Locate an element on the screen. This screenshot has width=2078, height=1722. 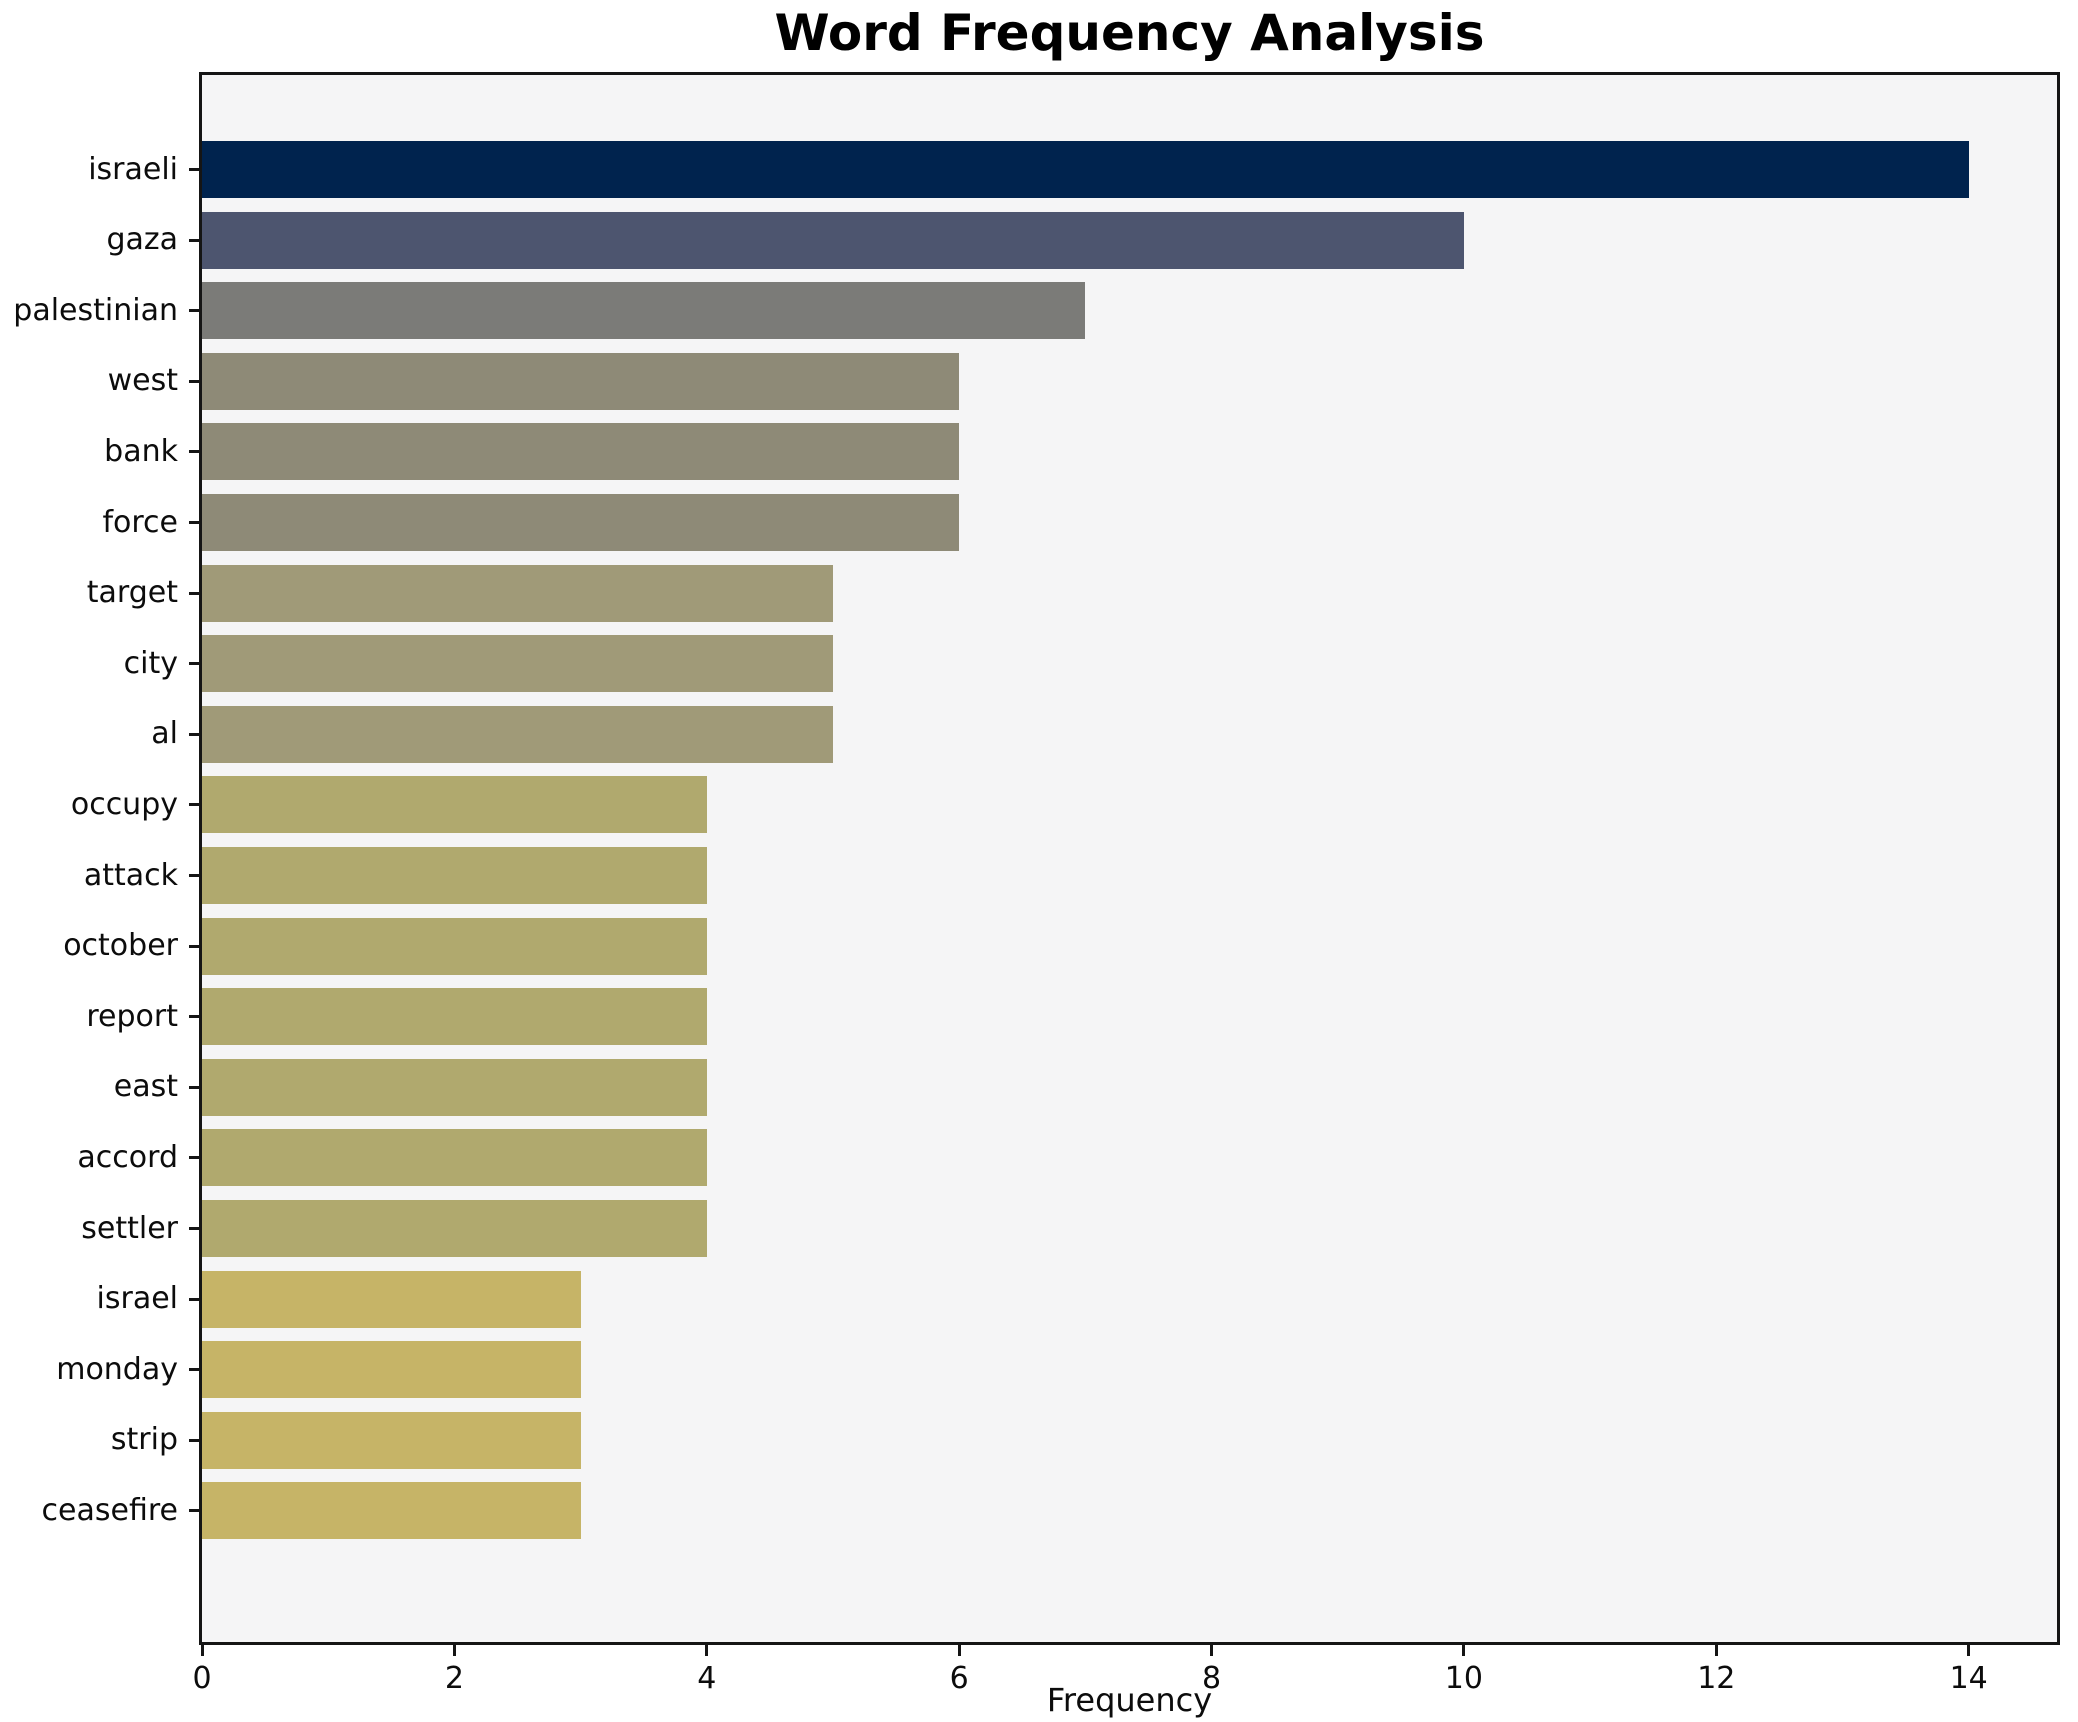
y-tick-label: ceasefire is located at coordinates (109, 1510).